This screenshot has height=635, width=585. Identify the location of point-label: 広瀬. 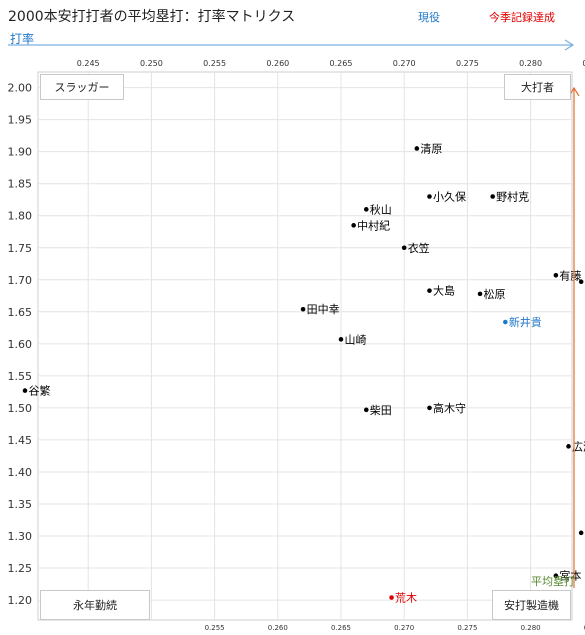
(578, 446).